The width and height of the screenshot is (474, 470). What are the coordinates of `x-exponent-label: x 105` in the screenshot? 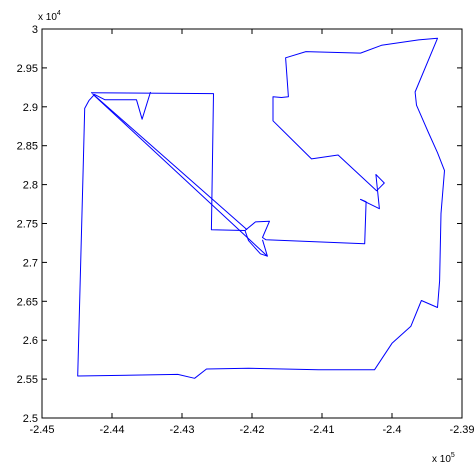 It's located at (443, 458).